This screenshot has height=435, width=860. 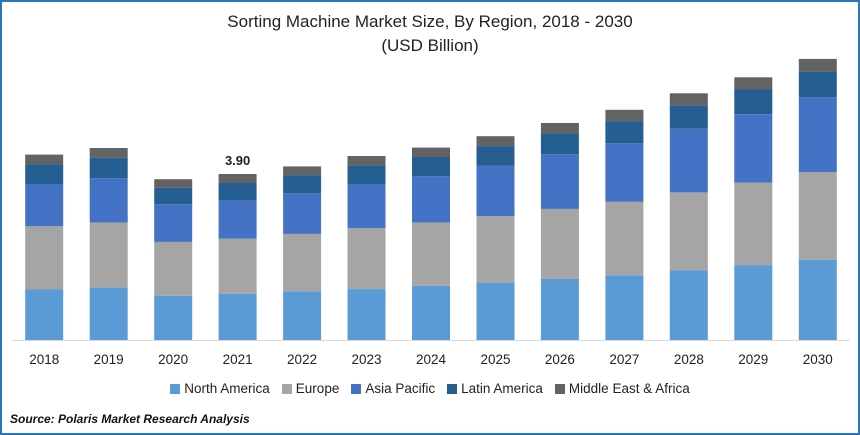 What do you see at coordinates (108, 313) in the screenshot?
I see `bar-segment-2019-north-america` at bounding box center [108, 313].